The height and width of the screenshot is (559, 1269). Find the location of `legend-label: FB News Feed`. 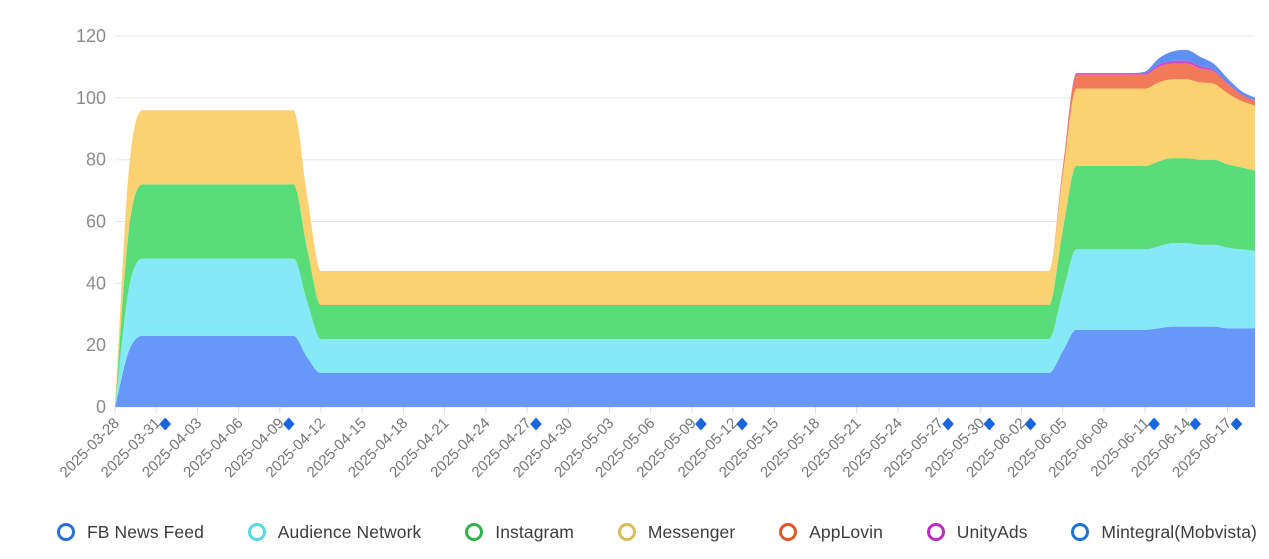

legend-label: FB News Feed is located at coordinates (145, 531).